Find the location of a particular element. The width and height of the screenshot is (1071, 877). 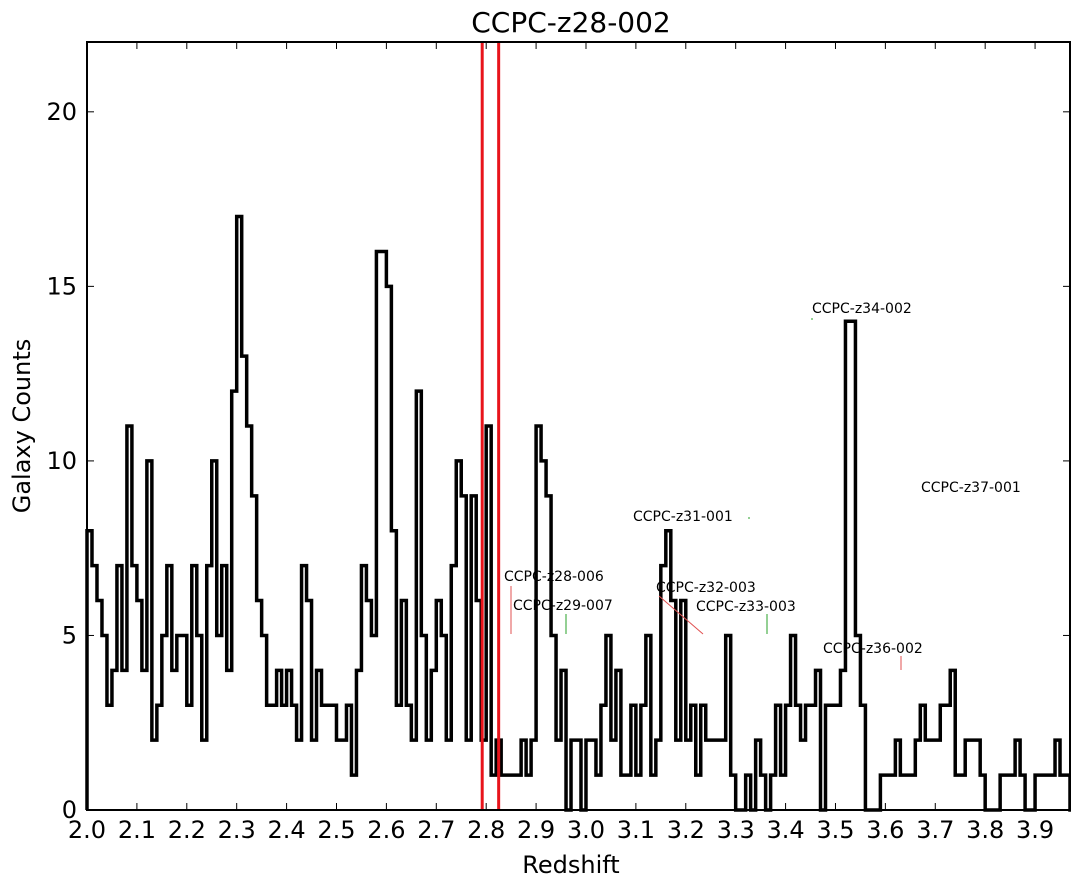

x-tick-label: 3.4 is located at coordinates (785, 830).